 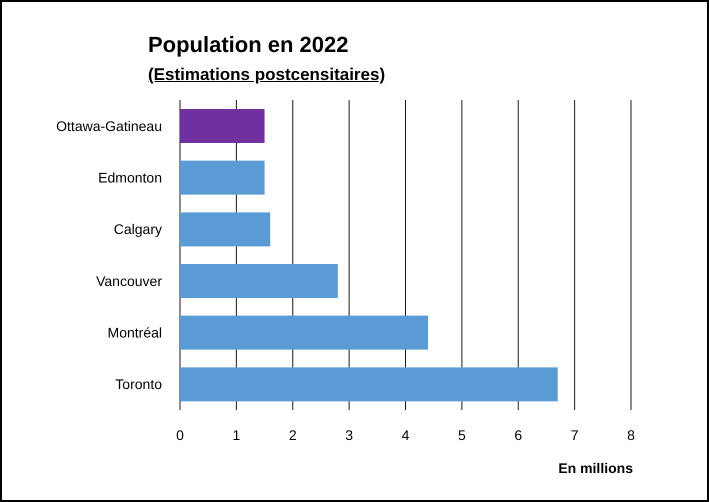 I want to click on x-tick-label: 3, so click(x=349, y=434).